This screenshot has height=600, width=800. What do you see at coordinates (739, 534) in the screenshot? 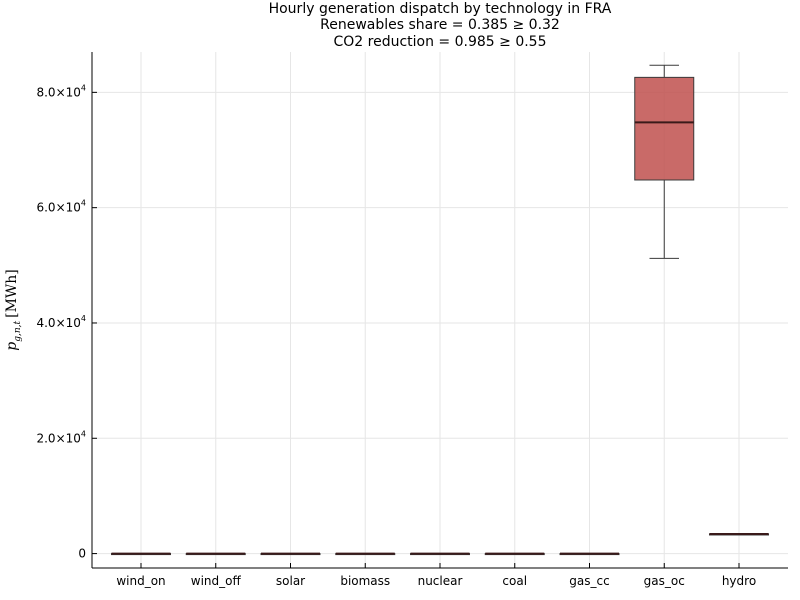
I see `box-hydro` at bounding box center [739, 534].